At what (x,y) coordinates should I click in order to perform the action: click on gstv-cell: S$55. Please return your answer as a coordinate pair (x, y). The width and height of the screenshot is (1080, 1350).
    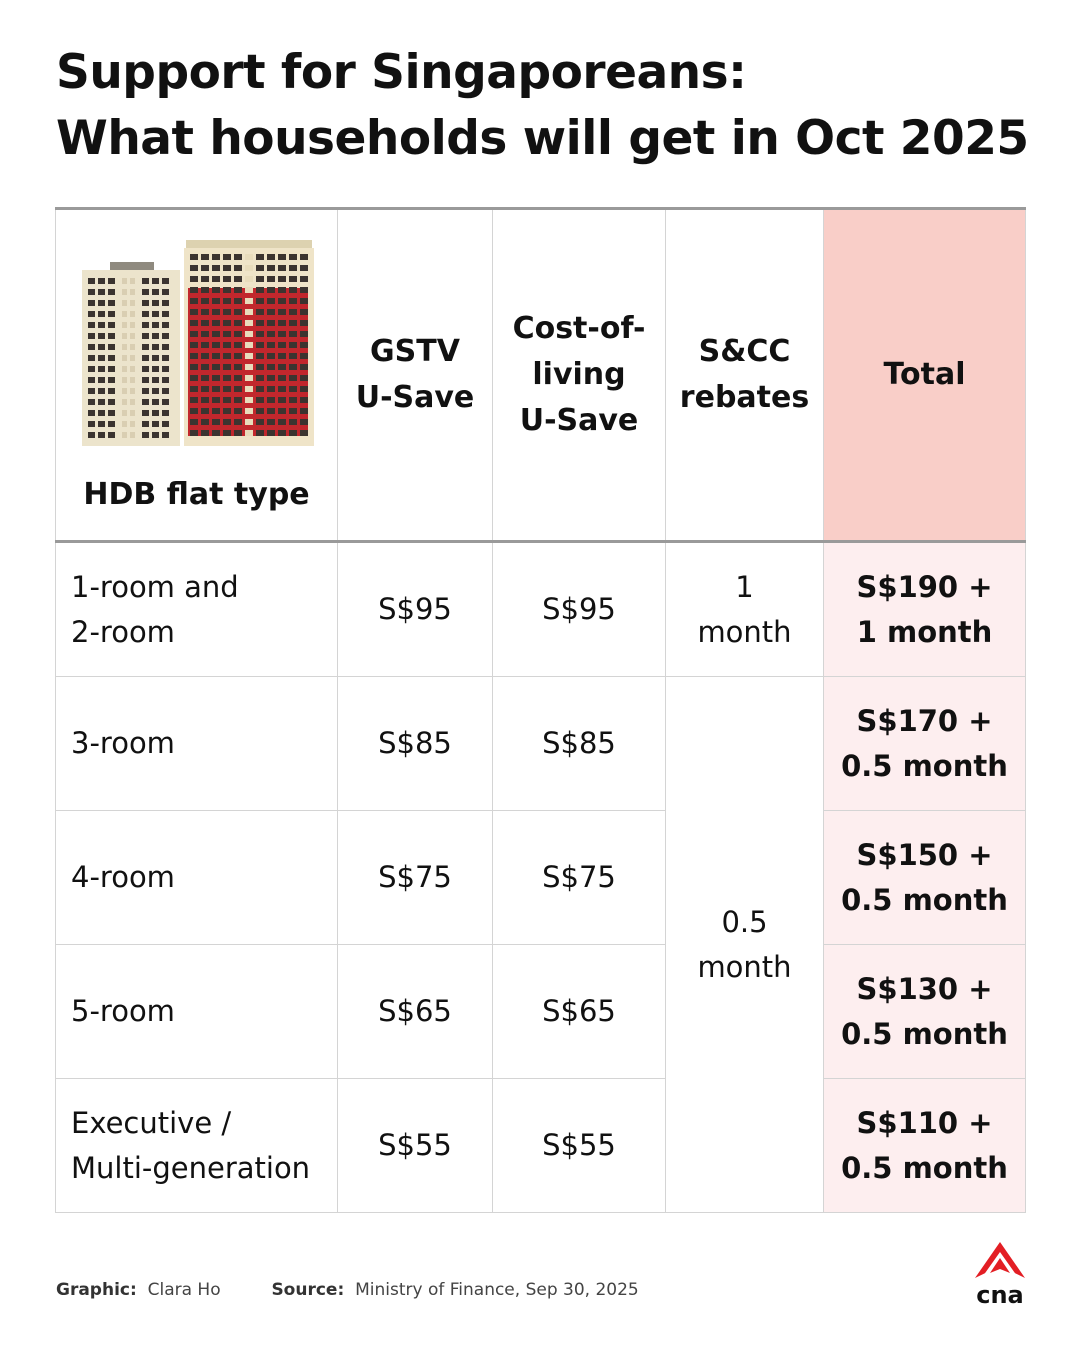
    Looking at the image, I should click on (415, 1145).